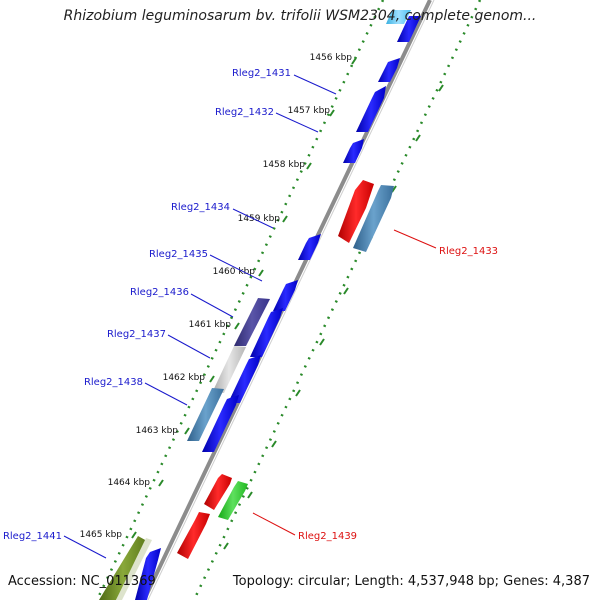  What do you see at coordinates (32, 536) in the screenshot?
I see `gene-label-rleg2-1441: Rleg2_1441` at bounding box center [32, 536].